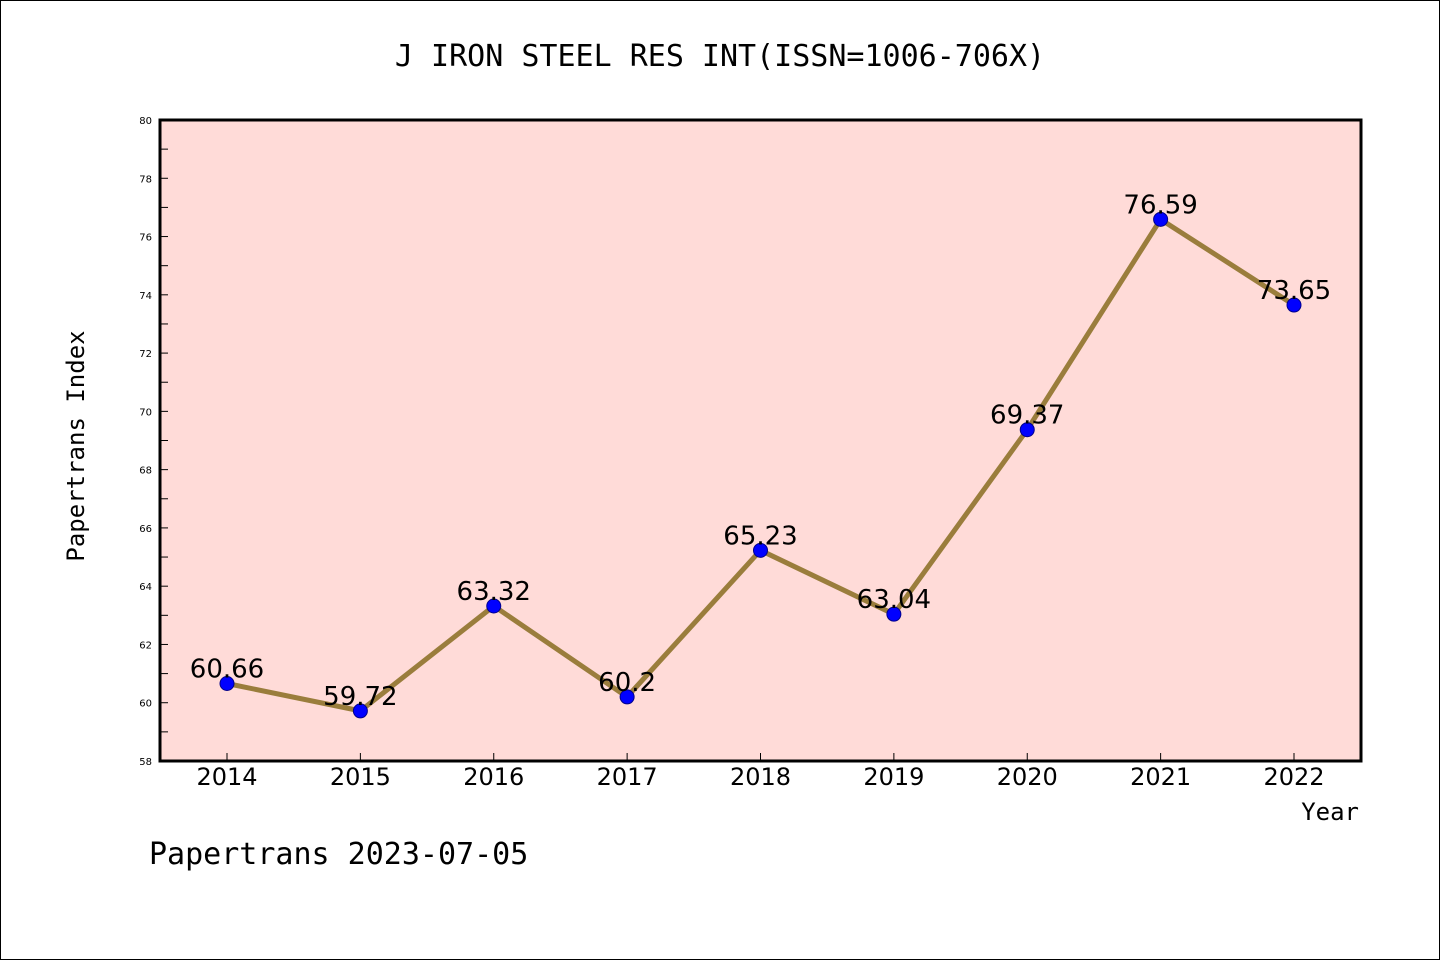 The width and height of the screenshot is (1440, 960). What do you see at coordinates (894, 600) in the screenshot?
I see `data-label: 63.04` at bounding box center [894, 600].